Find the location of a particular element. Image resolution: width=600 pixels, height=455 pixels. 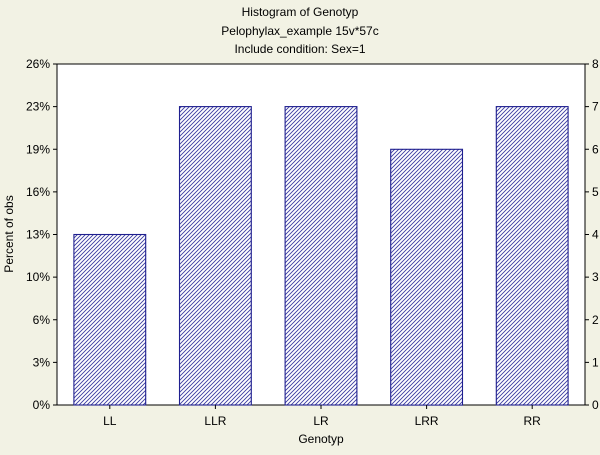

x-tick-label: LLR is located at coordinates (215, 421).